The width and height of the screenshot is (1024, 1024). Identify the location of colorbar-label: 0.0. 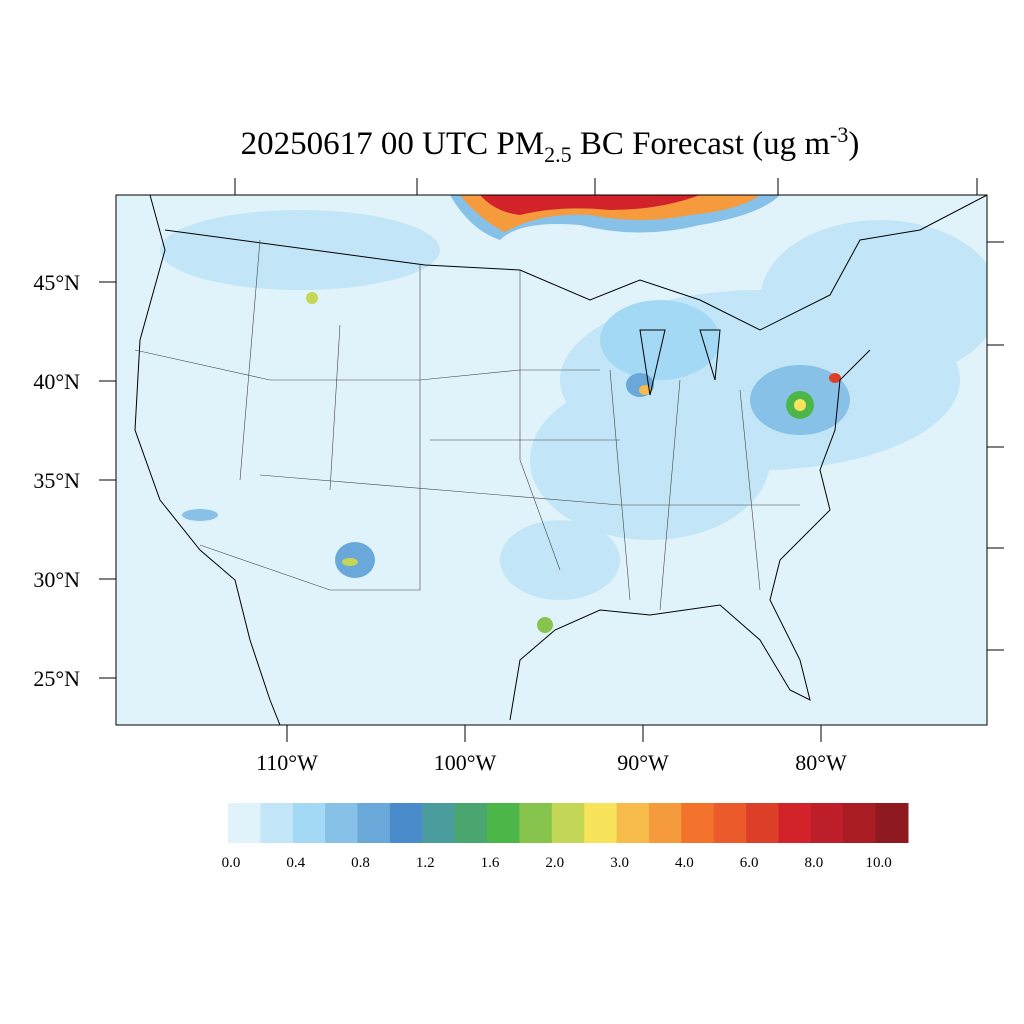
(231, 863).